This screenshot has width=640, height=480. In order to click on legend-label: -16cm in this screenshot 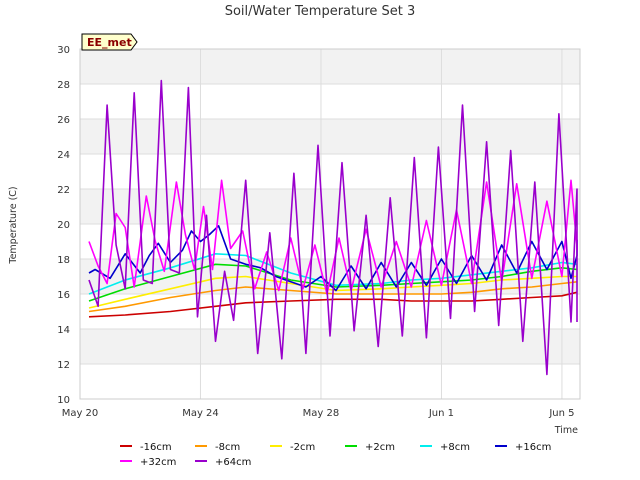, I will do `click(156, 447)`.